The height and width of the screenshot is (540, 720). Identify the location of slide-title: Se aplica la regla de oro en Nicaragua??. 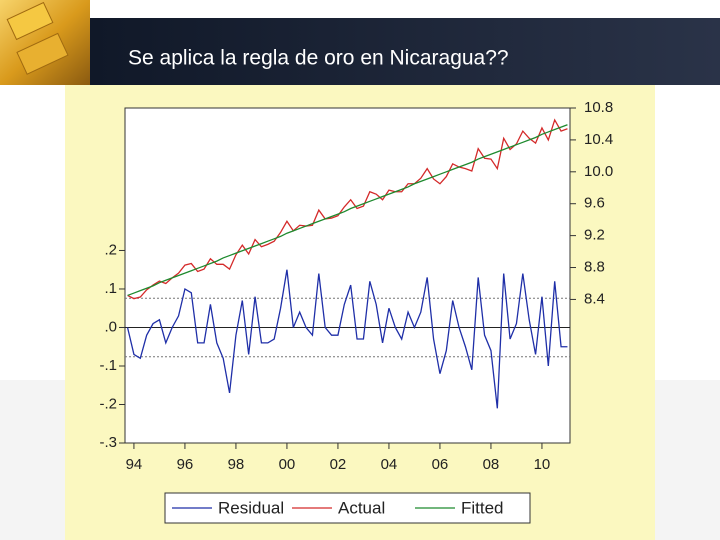
(318, 58).